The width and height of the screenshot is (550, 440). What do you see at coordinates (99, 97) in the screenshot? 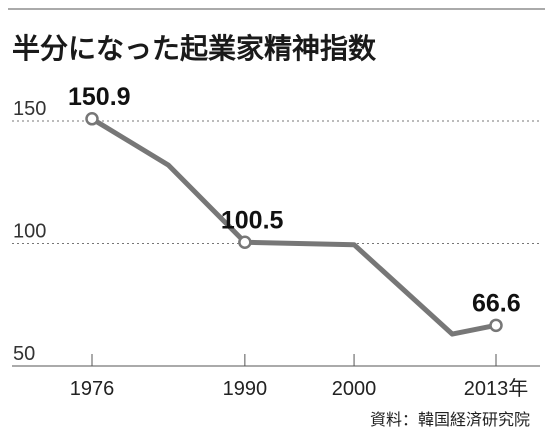
I see `data-label: 150.9` at bounding box center [99, 97].